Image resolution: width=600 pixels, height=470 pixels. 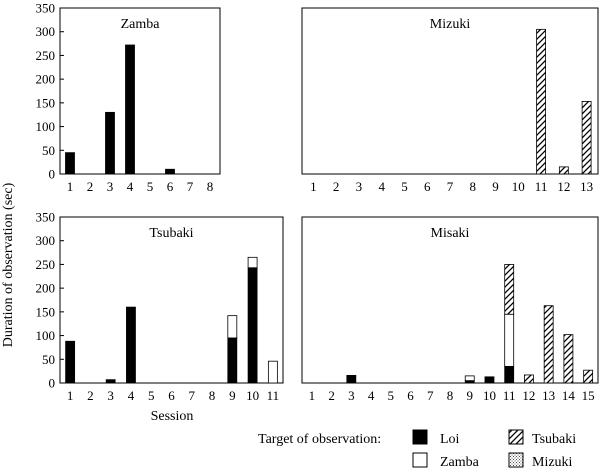 What do you see at coordinates (172, 416) in the screenshot?
I see `x-axis-label: Session` at bounding box center [172, 416].